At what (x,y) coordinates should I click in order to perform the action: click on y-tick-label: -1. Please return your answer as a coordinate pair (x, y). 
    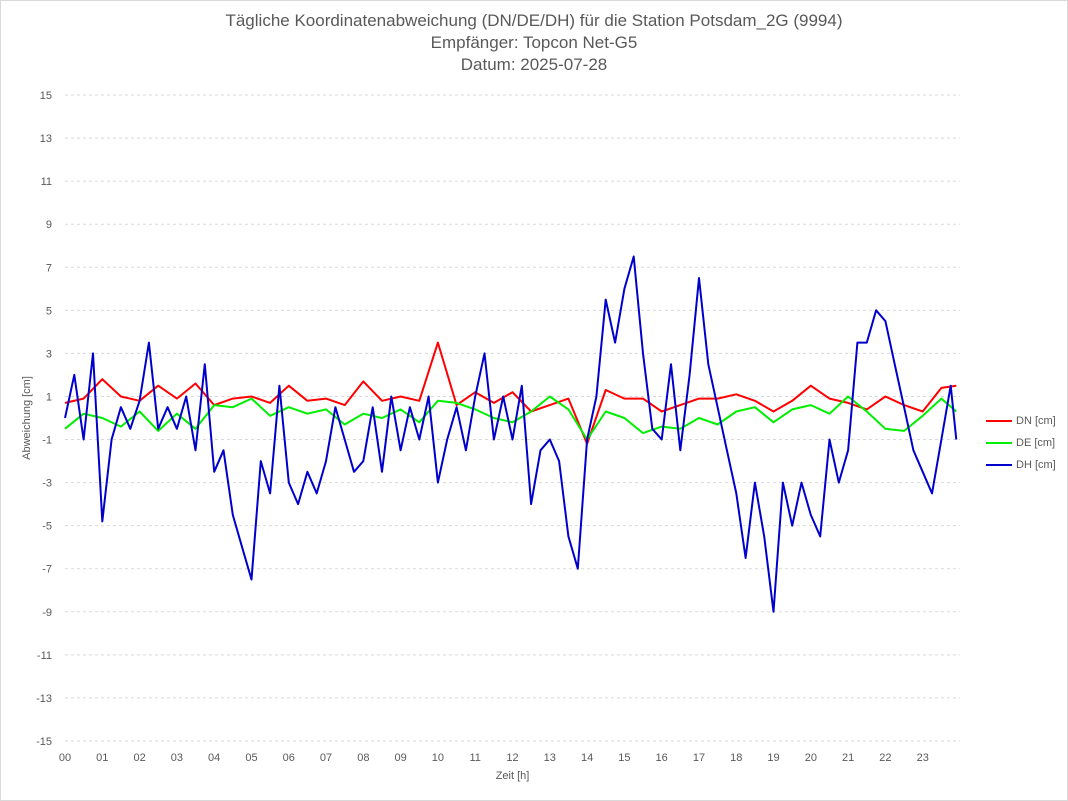
    Looking at the image, I should click on (47, 441).